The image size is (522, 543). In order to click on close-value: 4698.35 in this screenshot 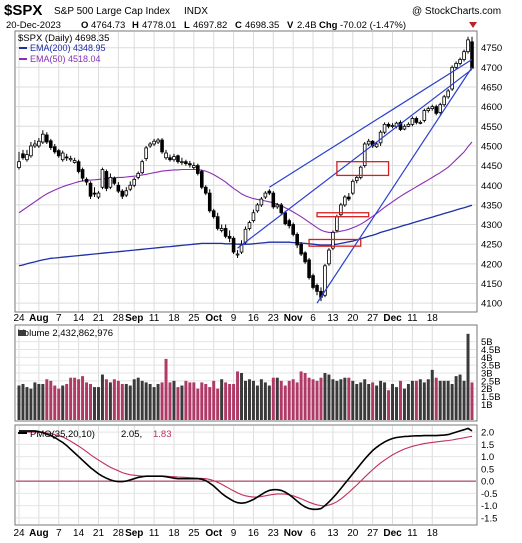, I will do `click(262, 25)`.